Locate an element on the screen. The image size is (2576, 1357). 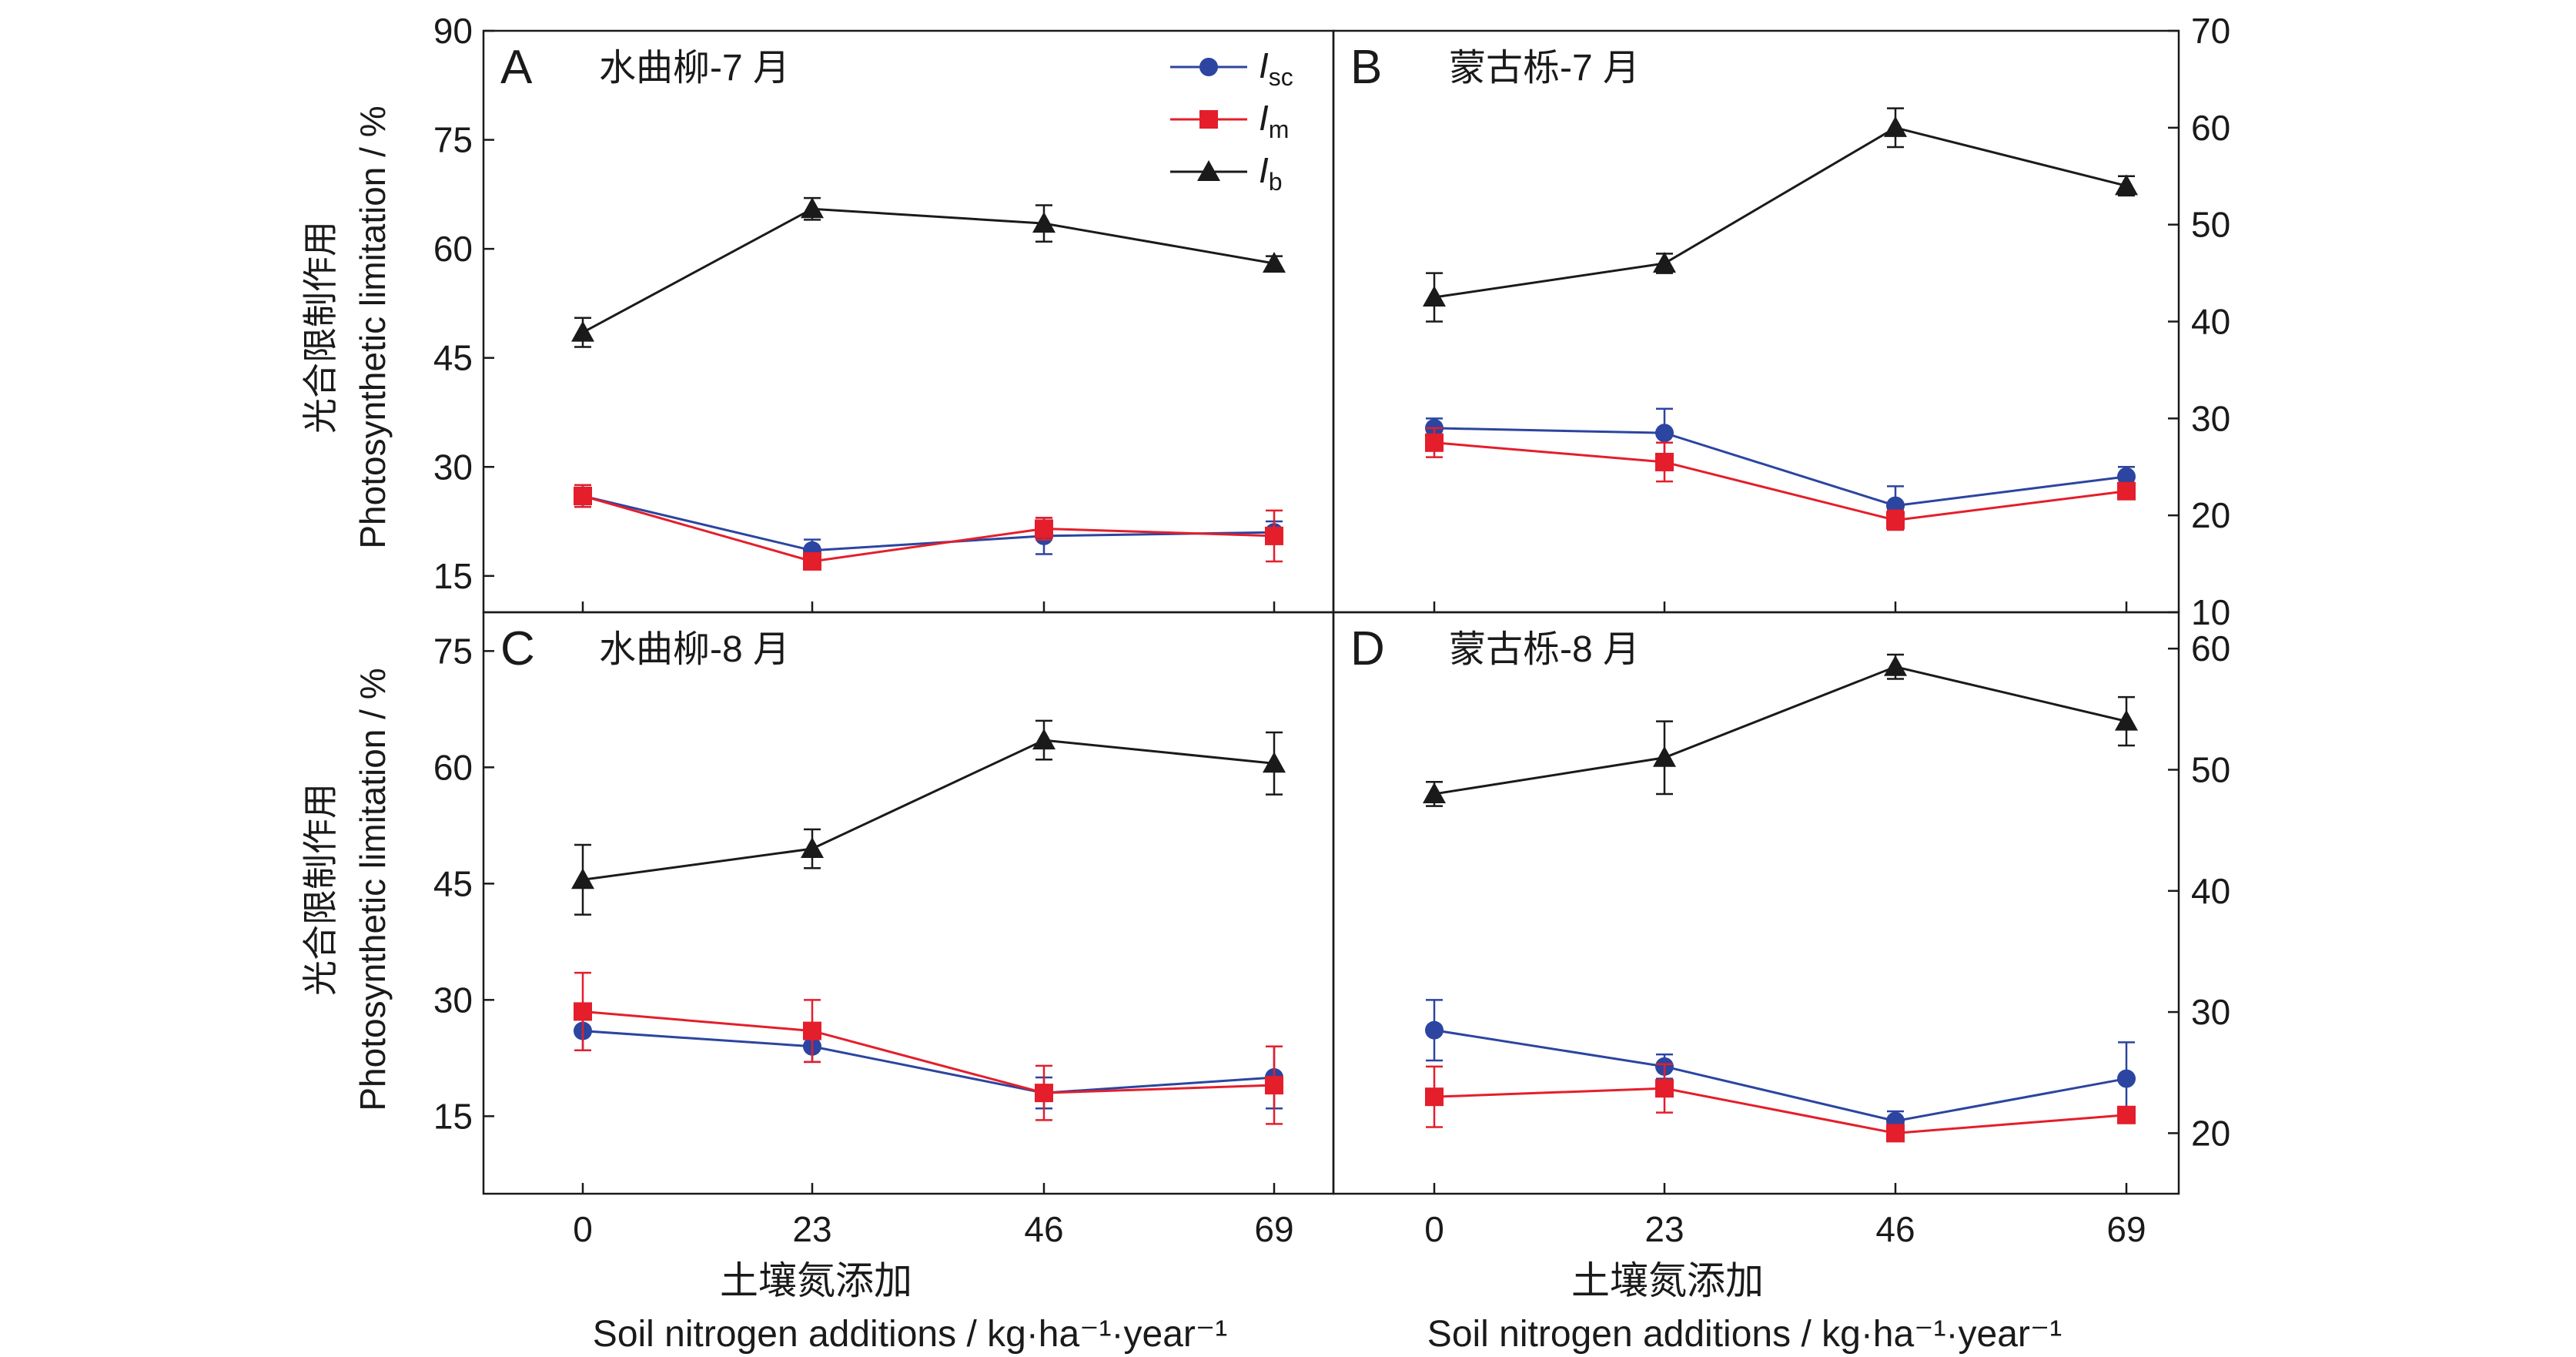
panel-title: 蒙古栎-8 月 is located at coordinates (1544, 649).